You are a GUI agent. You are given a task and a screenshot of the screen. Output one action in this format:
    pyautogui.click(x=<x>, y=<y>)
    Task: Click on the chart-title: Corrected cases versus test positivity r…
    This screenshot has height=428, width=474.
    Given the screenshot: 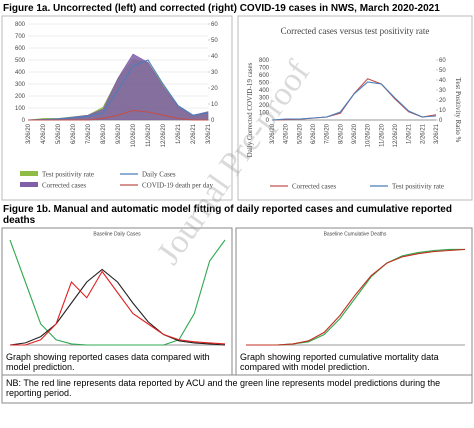 What is the action you would take?
    pyautogui.click(x=355, y=31)
    